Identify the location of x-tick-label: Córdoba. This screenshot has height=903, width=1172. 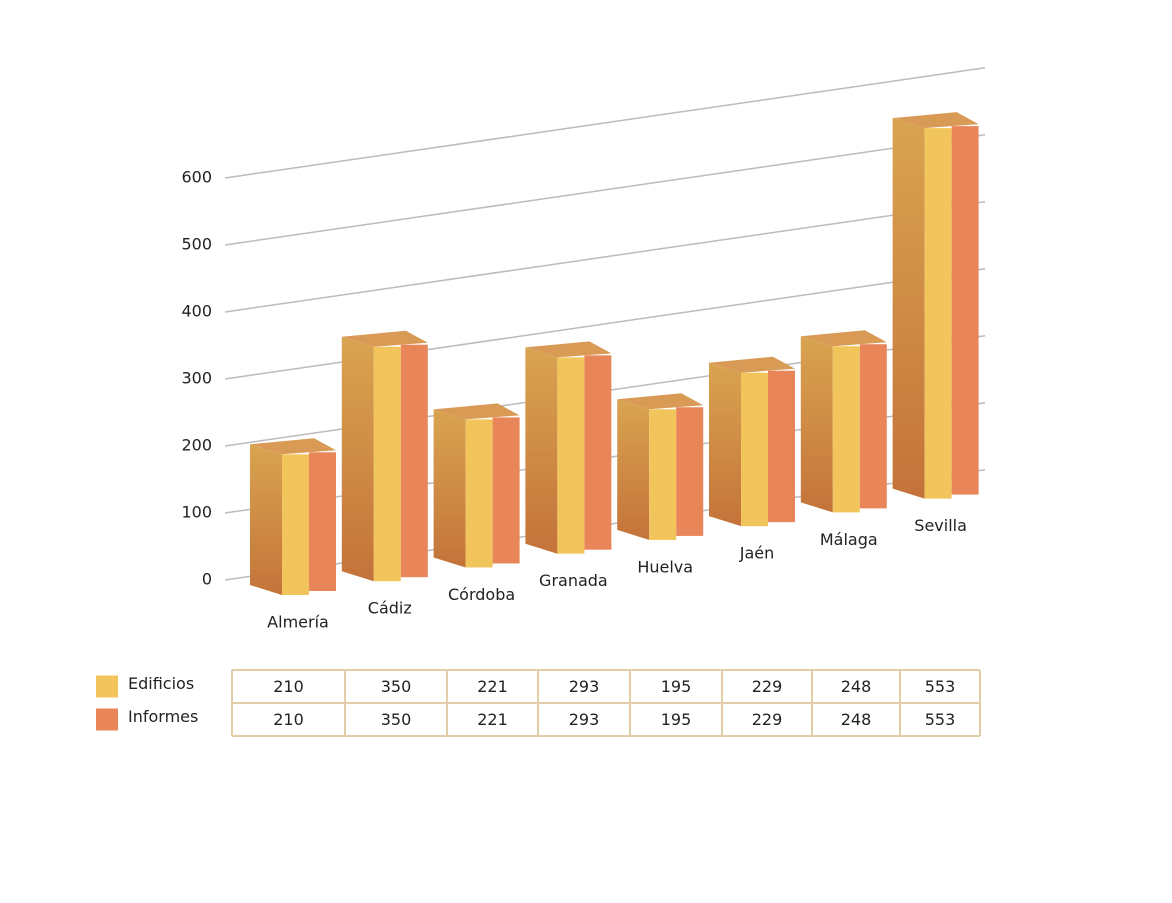
(481, 594).